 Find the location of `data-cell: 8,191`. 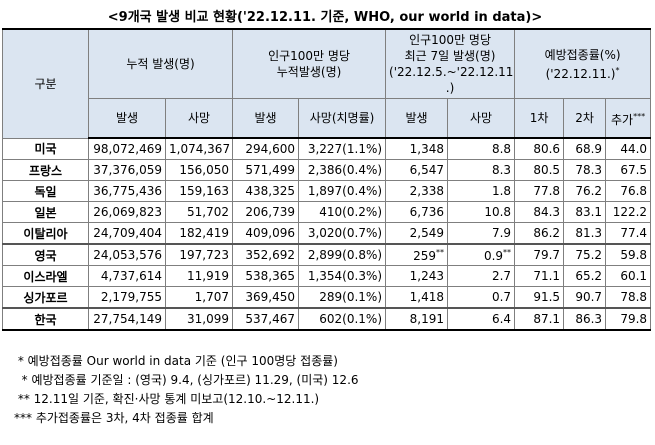

data-cell: 8,191 is located at coordinates (417, 319).